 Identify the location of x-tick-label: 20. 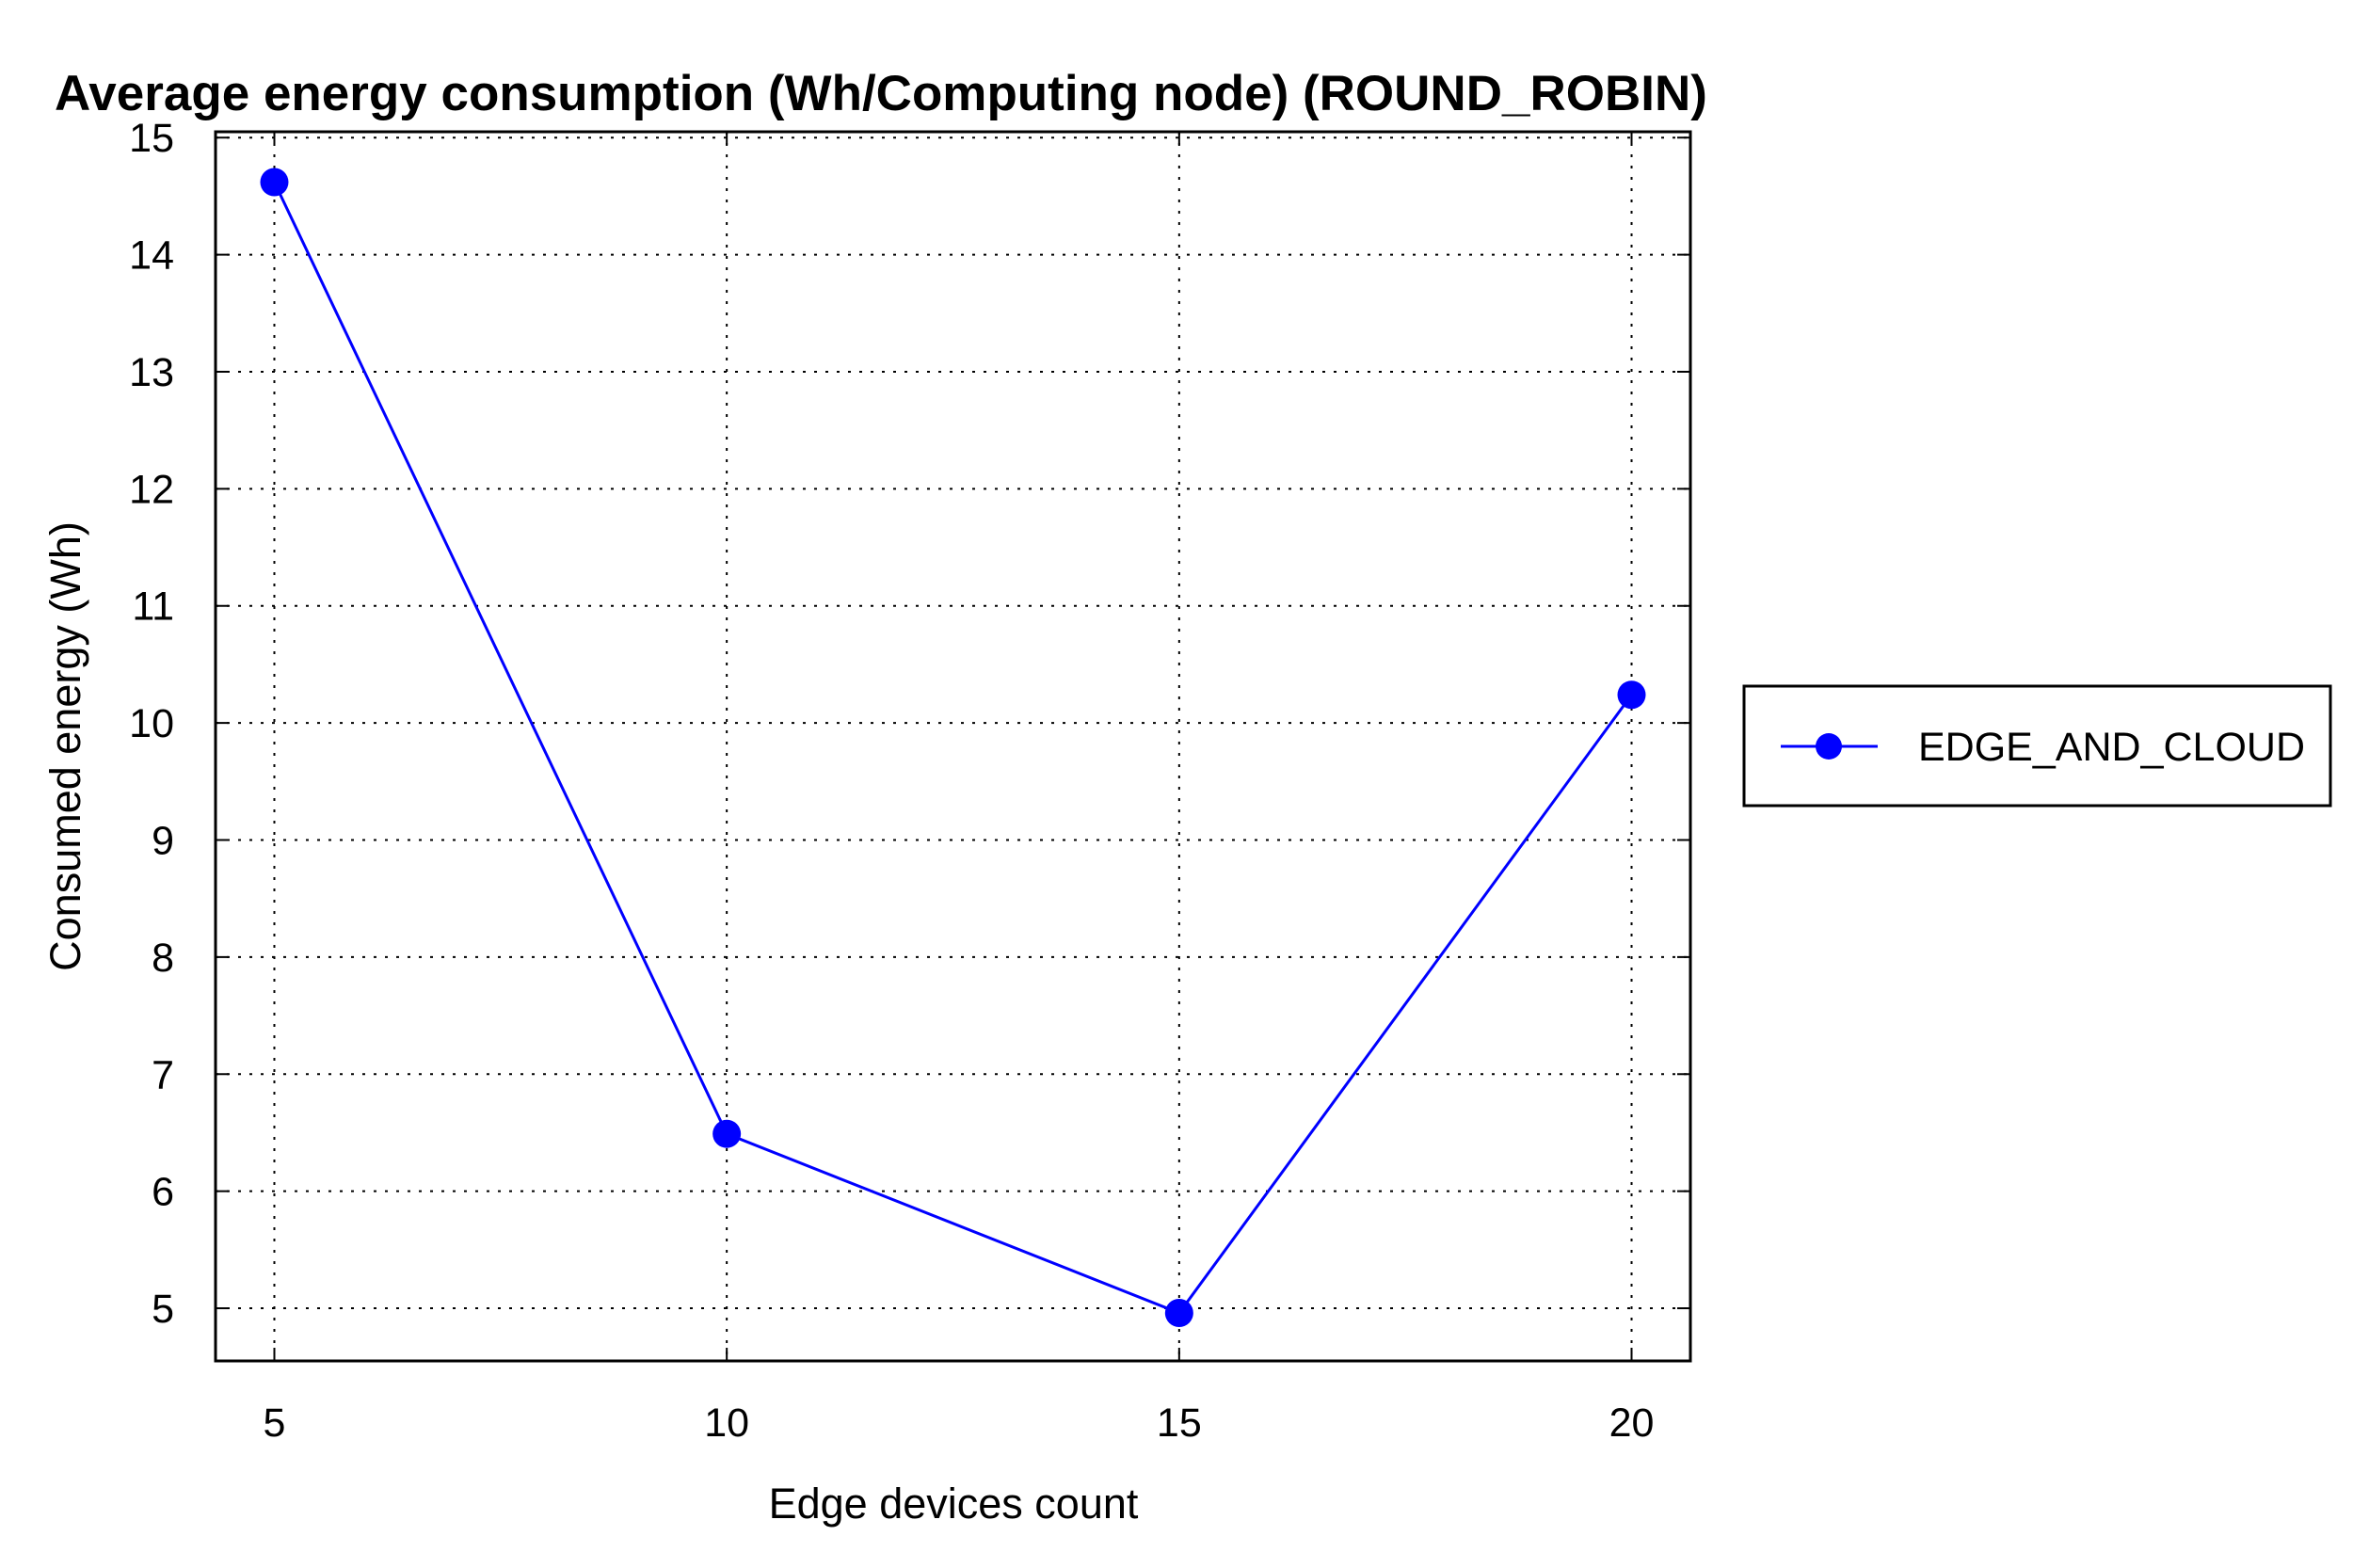
(1632, 1423).